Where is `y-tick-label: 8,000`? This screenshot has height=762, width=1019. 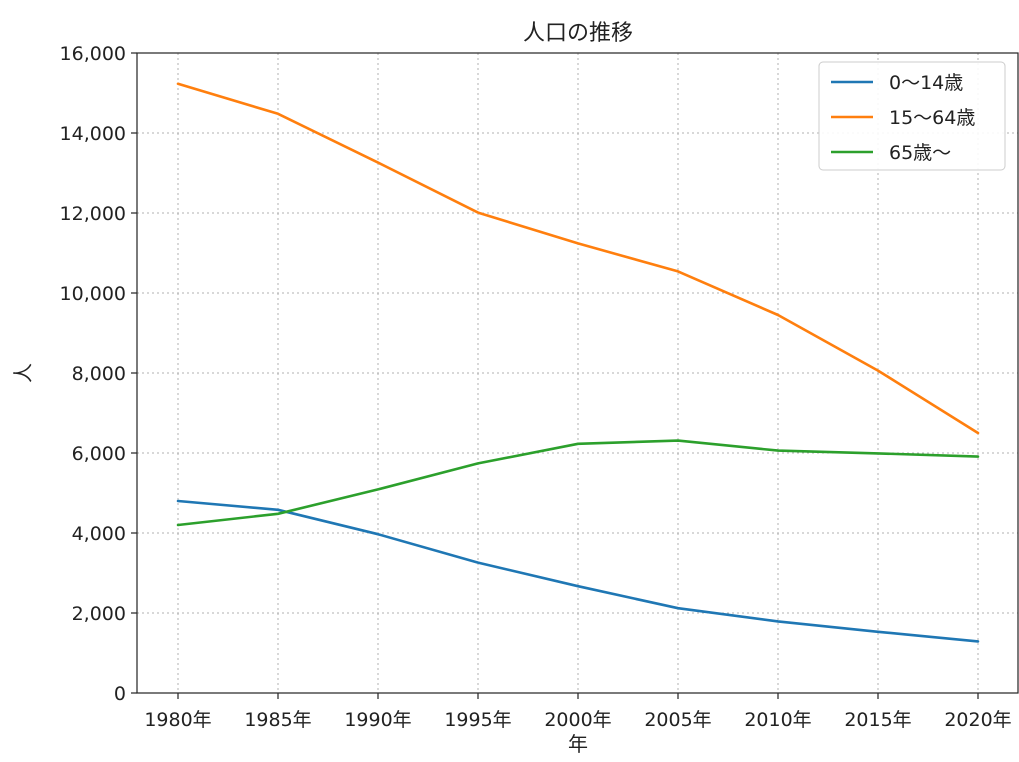
y-tick-label: 8,000 is located at coordinates (99, 374).